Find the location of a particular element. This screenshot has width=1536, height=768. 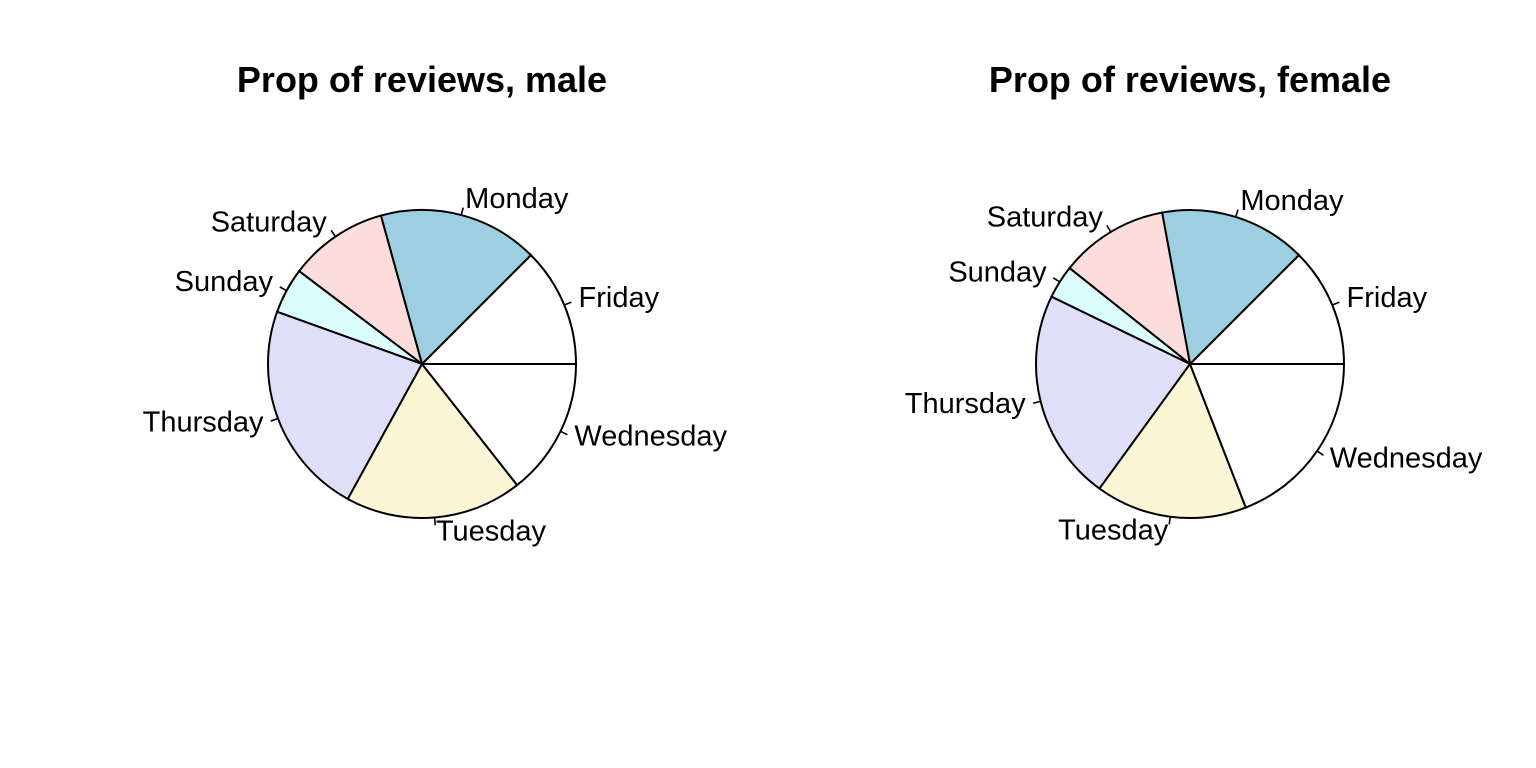

chart-title-male: Prop of reviews, male is located at coordinates (422, 79).